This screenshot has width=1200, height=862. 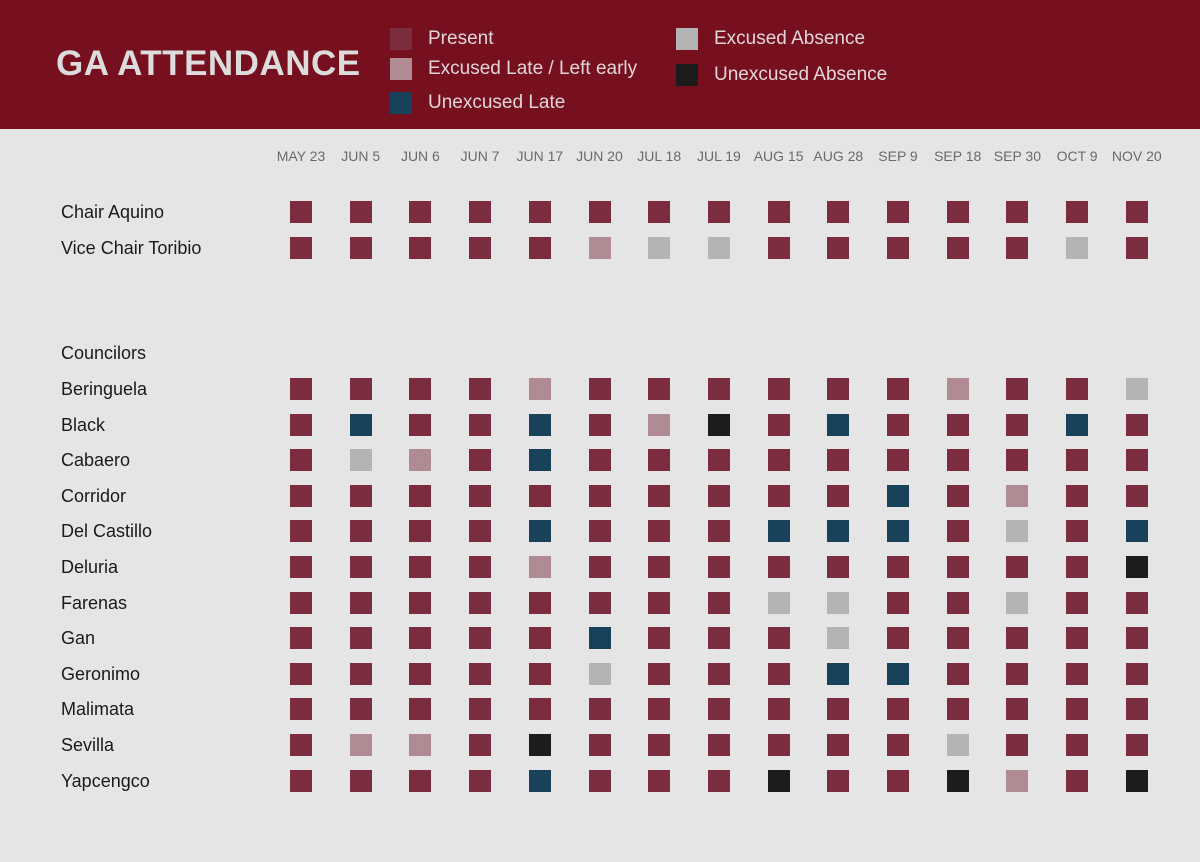 I want to click on legend-swatch-excused-absence, so click(x=687, y=39).